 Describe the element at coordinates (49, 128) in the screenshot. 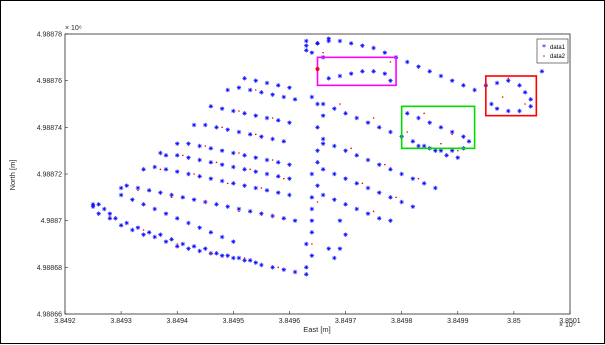

I see `y-tick-label: 4.98874` at that location.